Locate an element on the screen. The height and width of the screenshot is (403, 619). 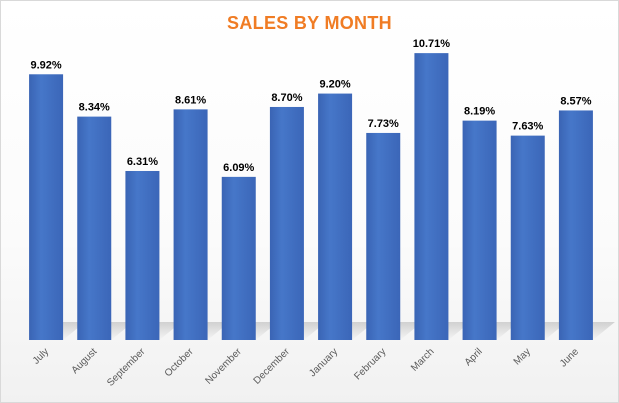
x-tick-label: April is located at coordinates (474, 357).